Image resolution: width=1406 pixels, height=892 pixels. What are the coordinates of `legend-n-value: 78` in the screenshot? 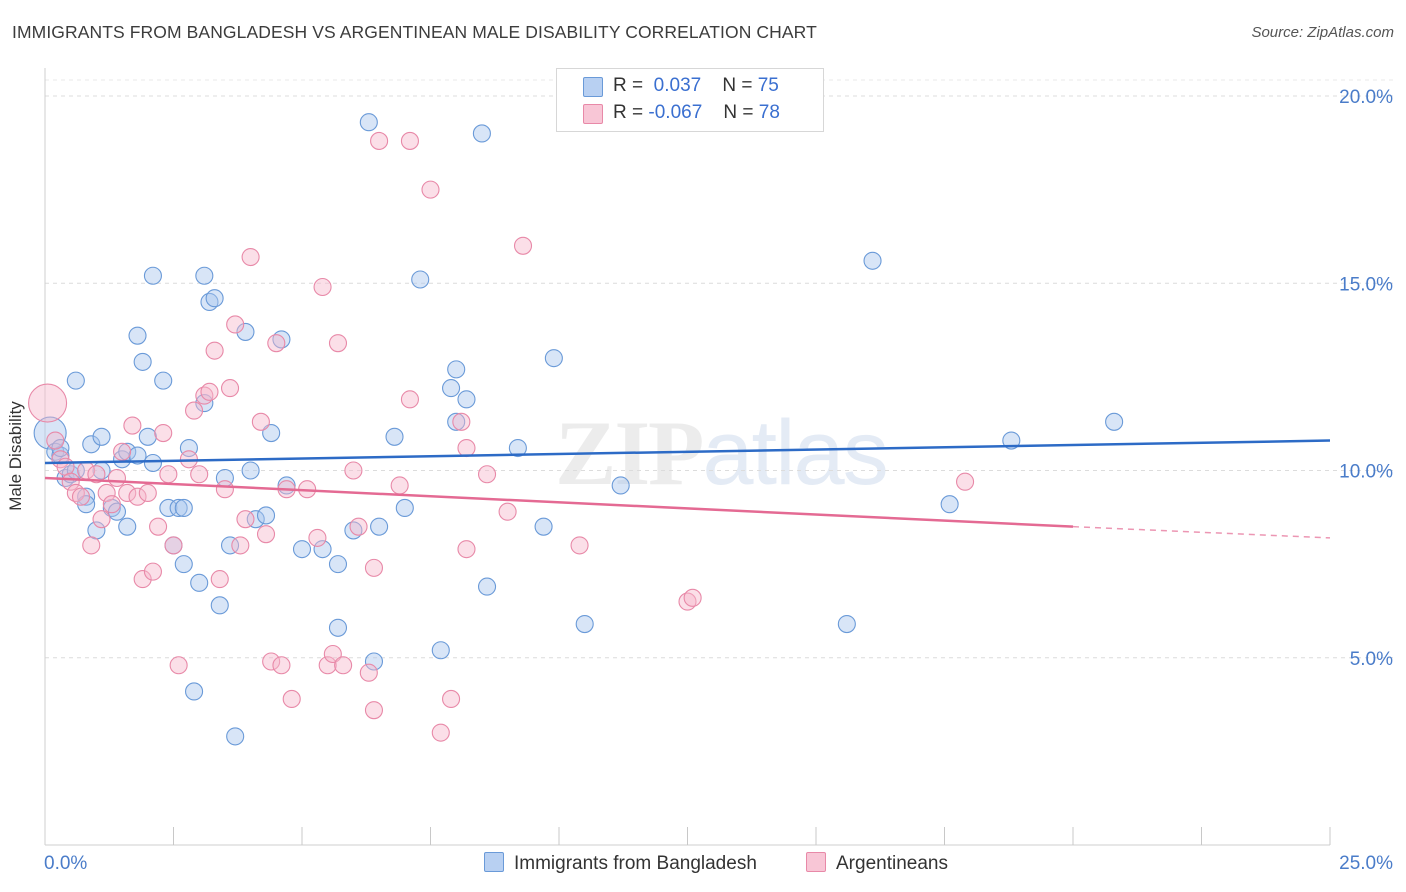 It's located at (769, 112).